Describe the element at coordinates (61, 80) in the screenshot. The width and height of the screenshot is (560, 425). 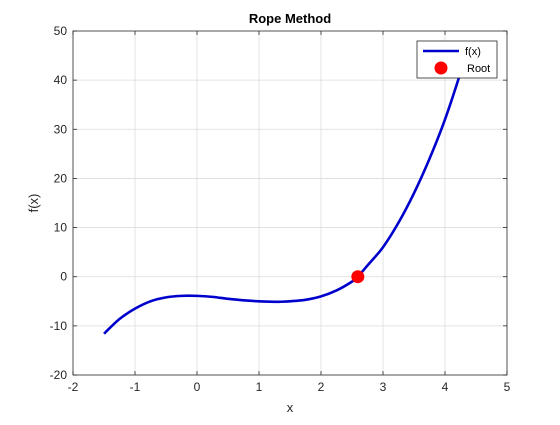
I see `y-tick-label: 40` at that location.